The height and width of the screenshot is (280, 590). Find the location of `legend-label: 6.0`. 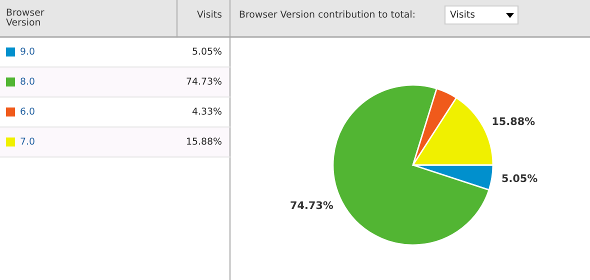

legend-label: 6.0 is located at coordinates (27, 111).